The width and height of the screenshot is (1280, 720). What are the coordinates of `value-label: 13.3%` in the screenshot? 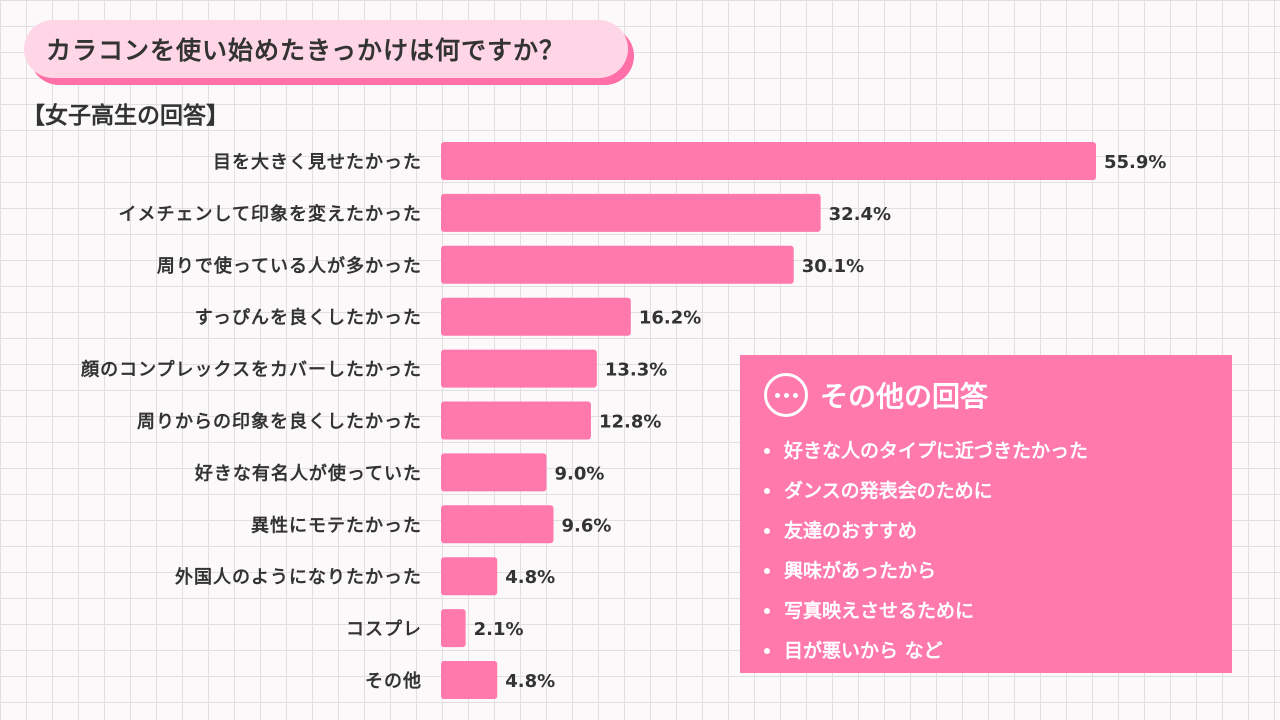 It's located at (636, 370).